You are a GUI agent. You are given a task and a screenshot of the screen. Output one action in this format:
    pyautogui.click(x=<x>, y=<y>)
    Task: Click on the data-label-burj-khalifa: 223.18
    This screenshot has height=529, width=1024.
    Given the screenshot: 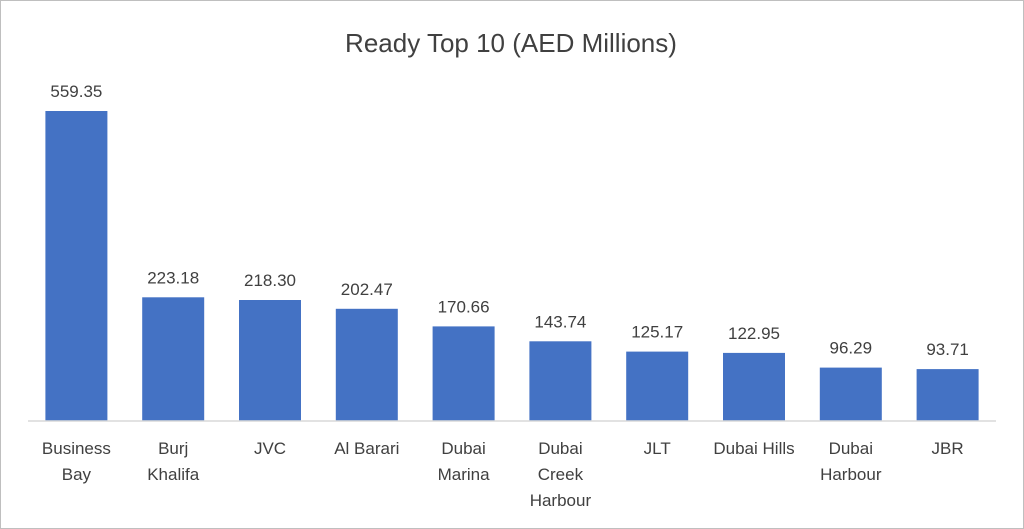 What is the action you would take?
    pyautogui.click(x=173, y=277)
    